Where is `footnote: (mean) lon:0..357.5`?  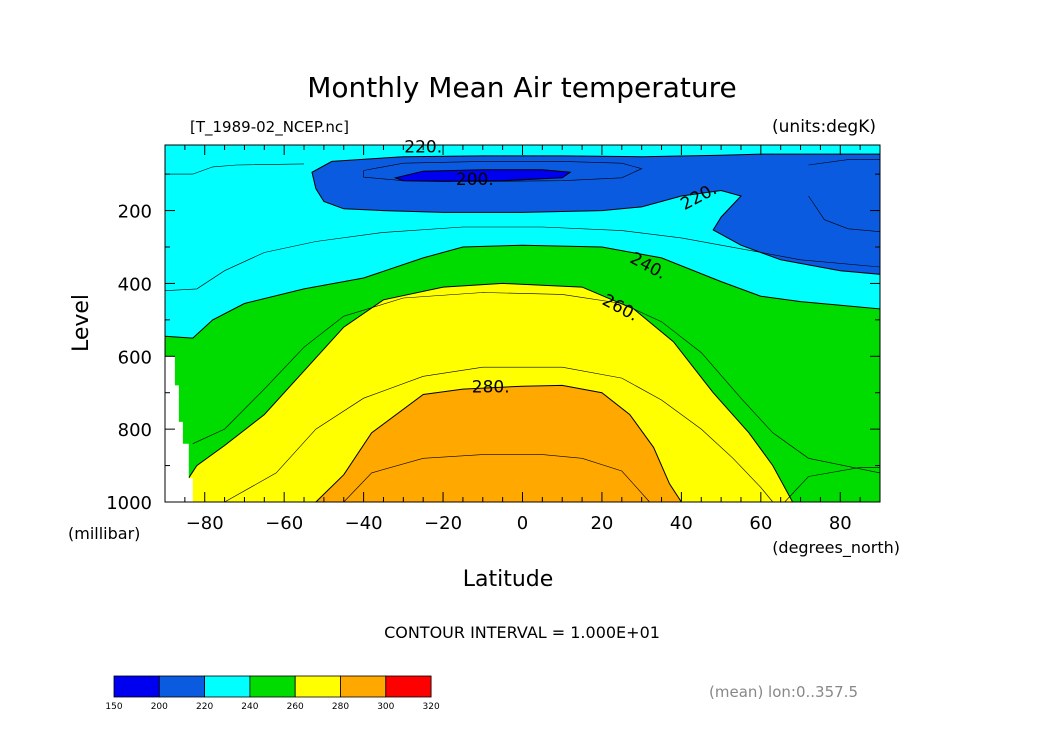 footnote: (mean) lon:0..357.5 is located at coordinates (783, 692).